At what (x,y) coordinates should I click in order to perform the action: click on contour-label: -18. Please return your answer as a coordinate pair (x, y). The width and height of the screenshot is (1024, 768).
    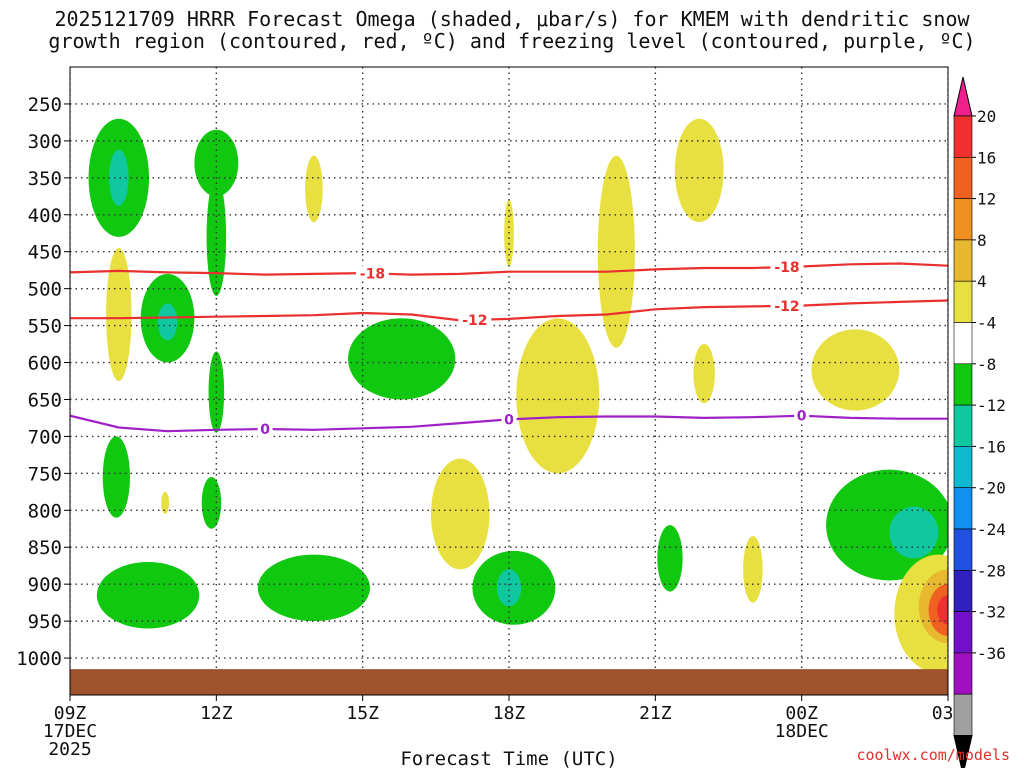
    Looking at the image, I should click on (786, 268).